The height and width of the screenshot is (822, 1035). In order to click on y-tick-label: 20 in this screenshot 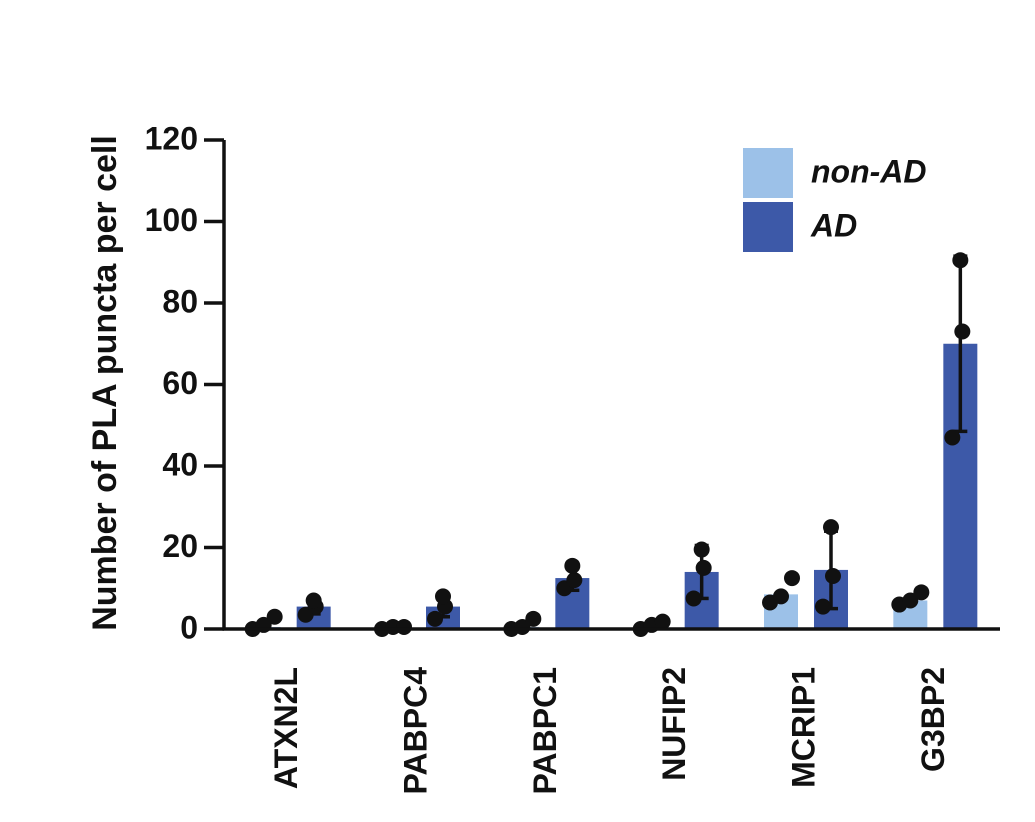, I will do `click(180, 546)`.